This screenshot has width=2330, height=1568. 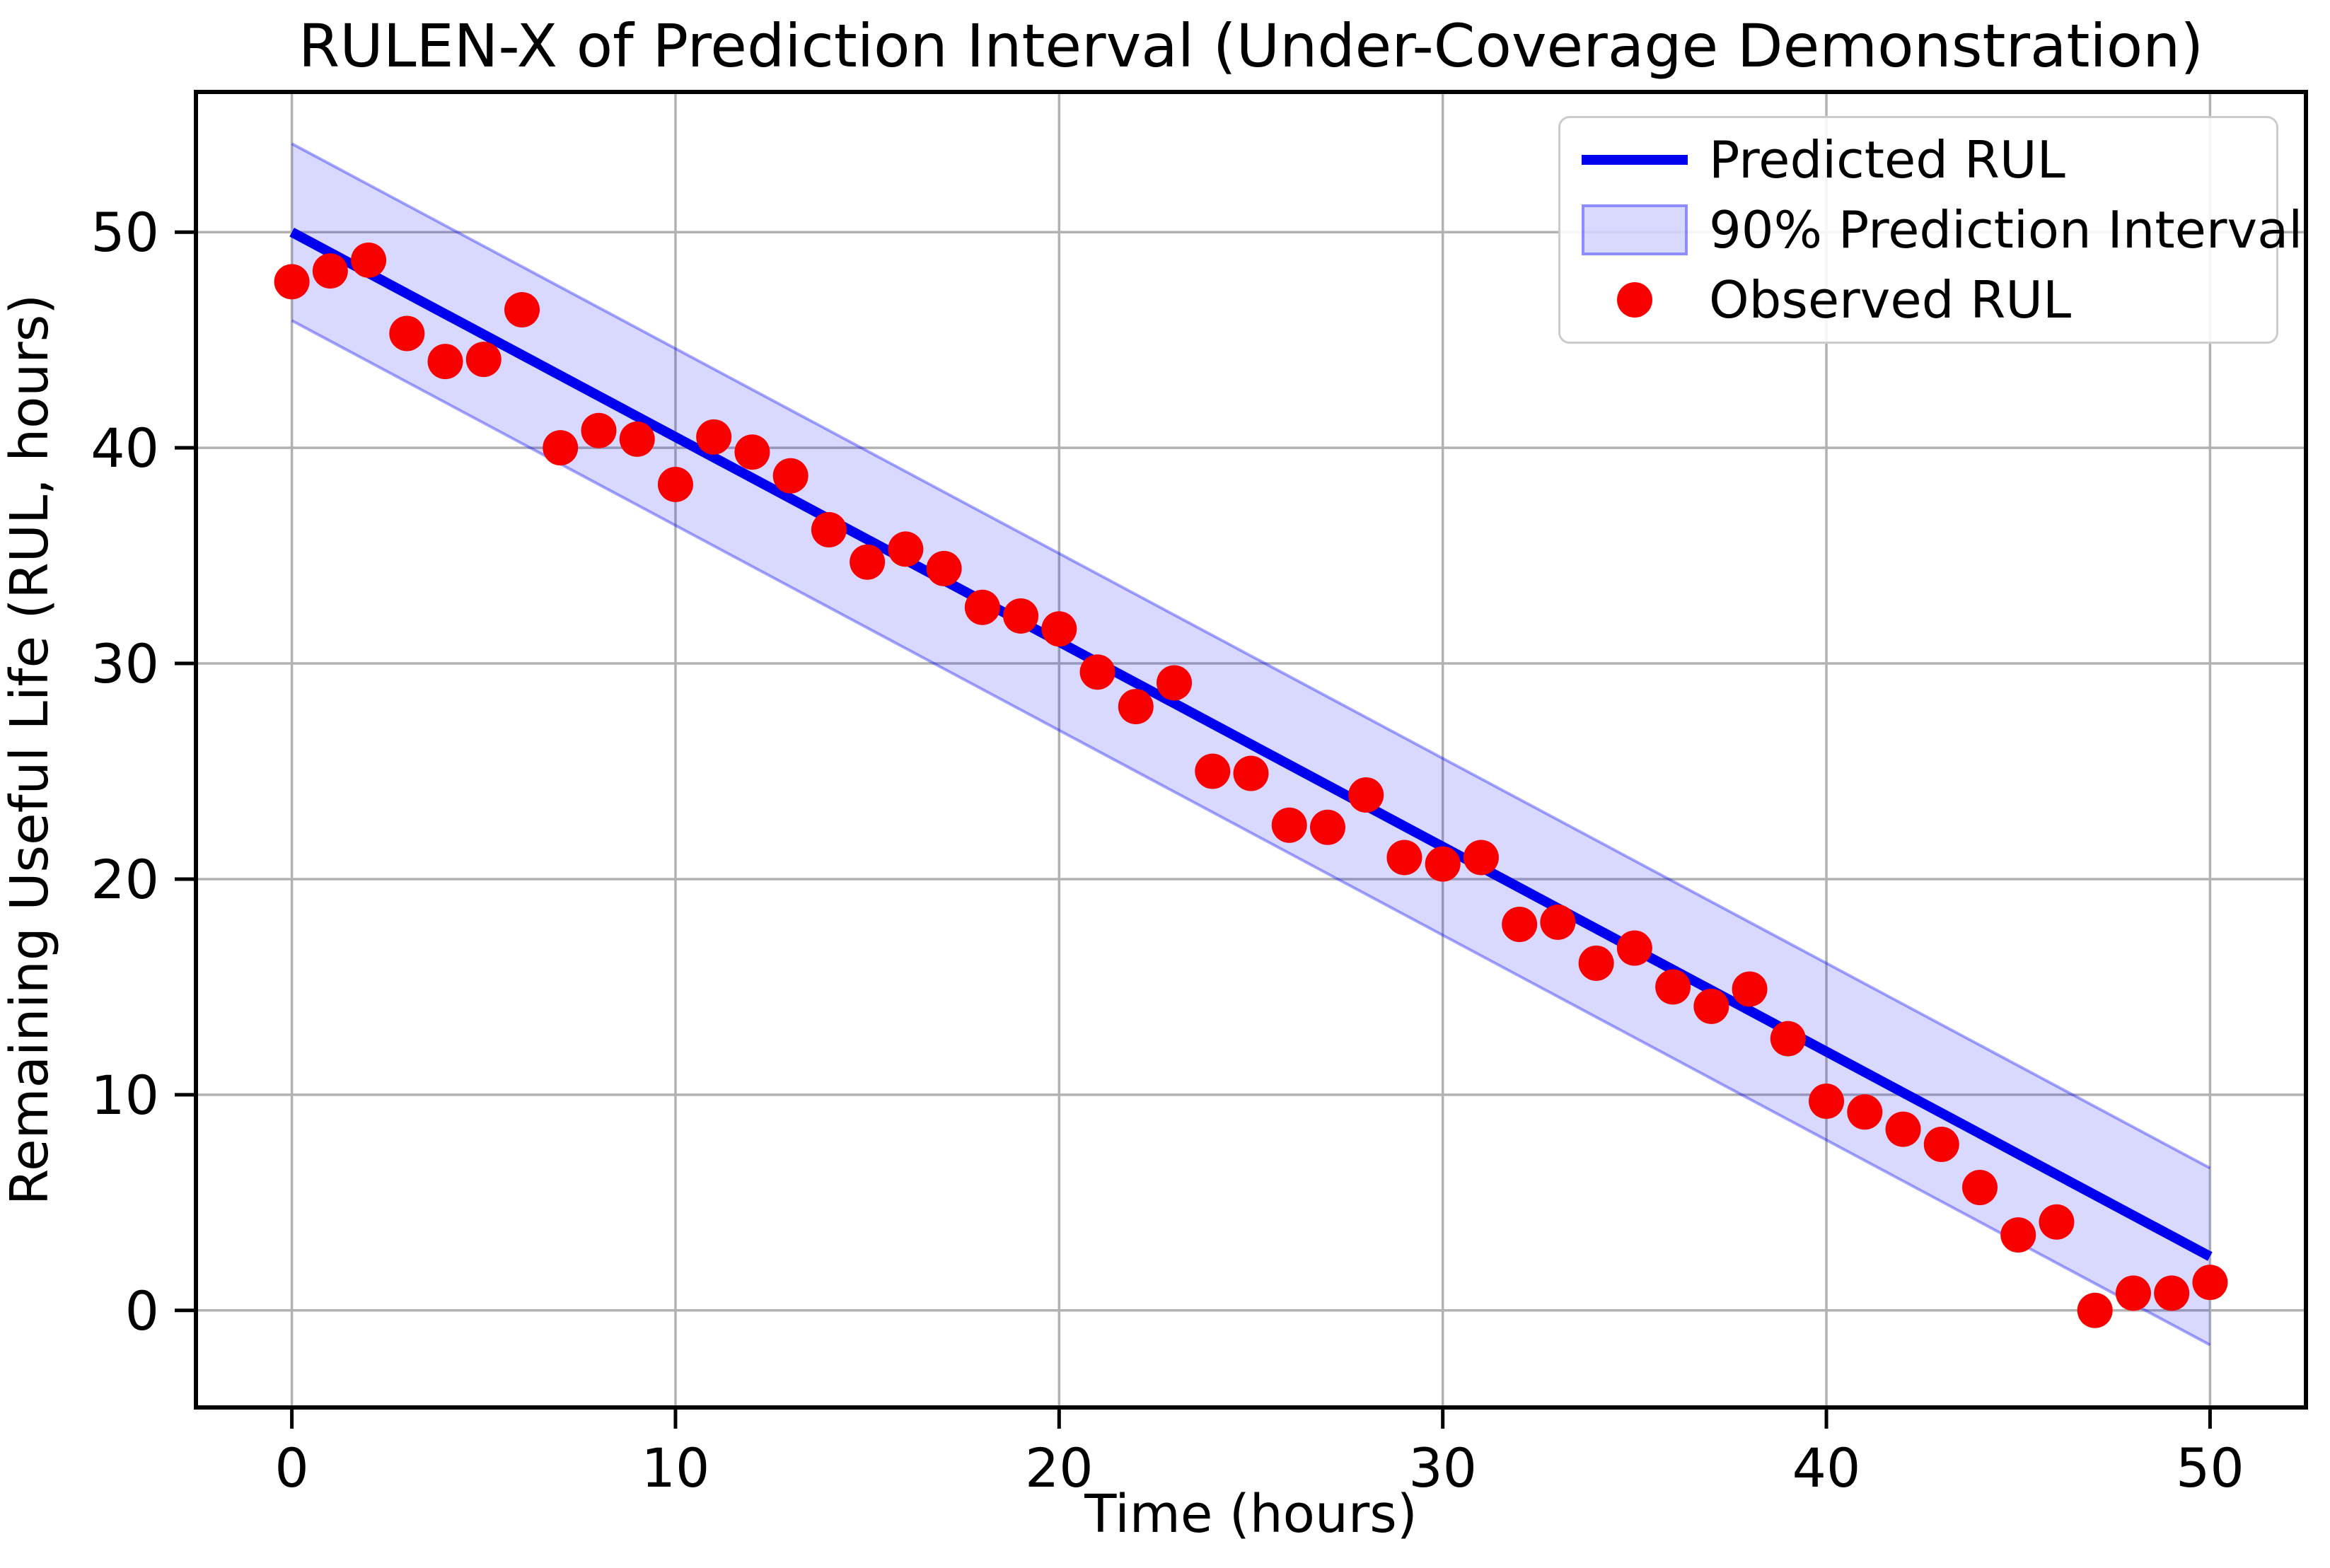 I want to click on y-tick-label: 10, so click(x=125, y=1095).